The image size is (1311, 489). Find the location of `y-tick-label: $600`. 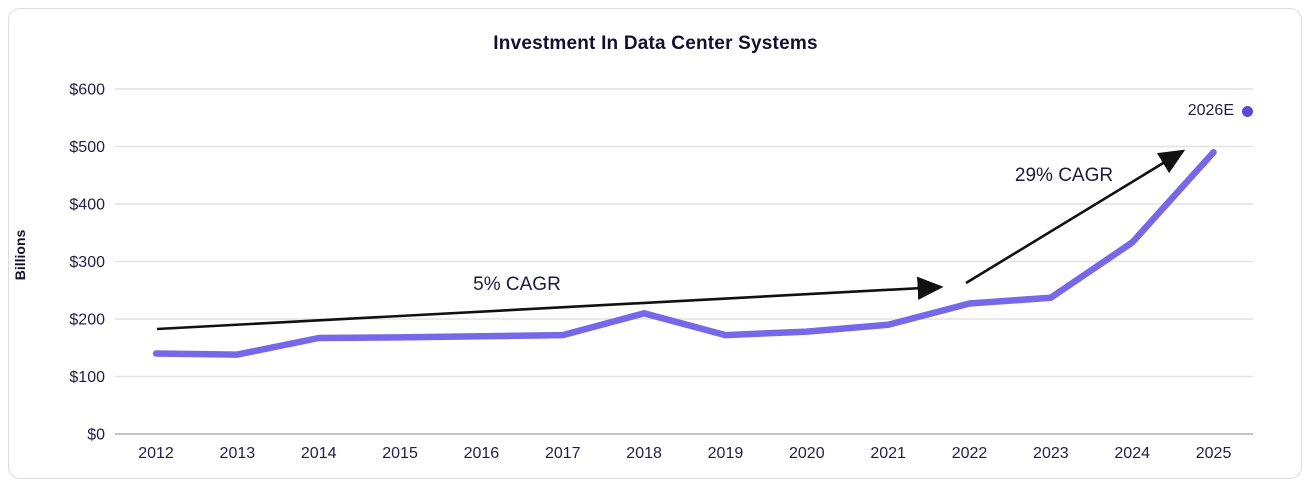

y-tick-label: $600 is located at coordinates (87, 90).